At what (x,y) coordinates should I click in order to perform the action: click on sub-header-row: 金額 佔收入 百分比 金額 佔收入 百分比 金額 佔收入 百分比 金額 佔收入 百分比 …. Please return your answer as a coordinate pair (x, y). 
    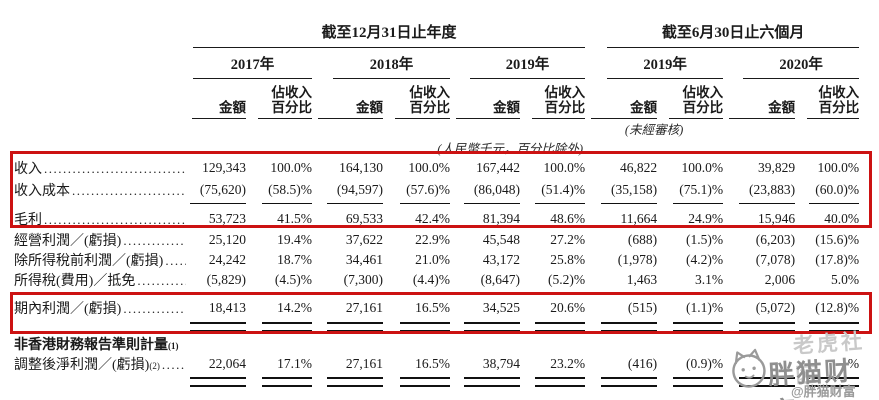
    Looking at the image, I should click on (437, 99).